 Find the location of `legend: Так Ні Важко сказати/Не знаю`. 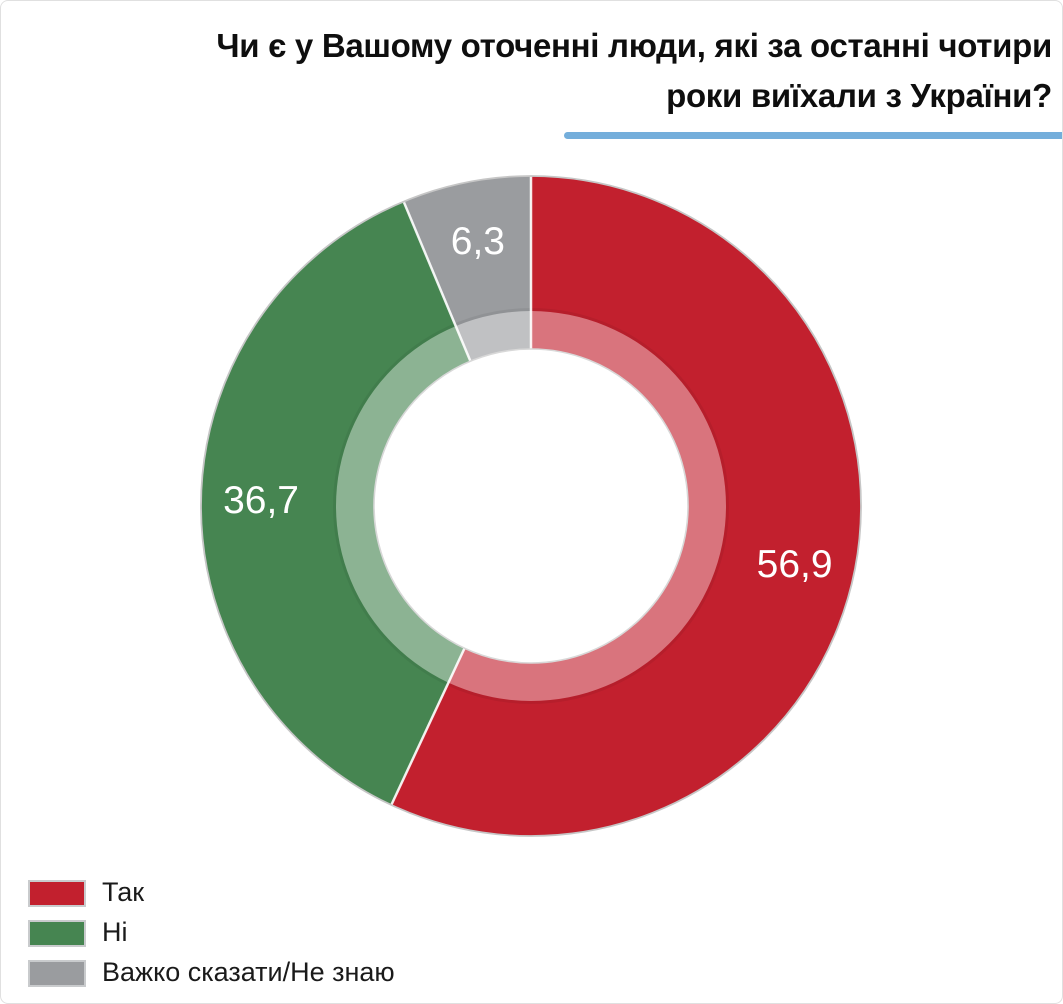

legend: Так Ні Важко сказати/Не знаю is located at coordinates (211, 933).